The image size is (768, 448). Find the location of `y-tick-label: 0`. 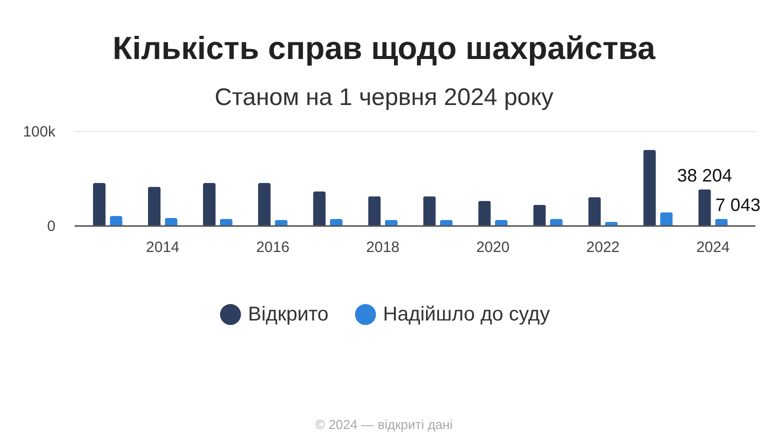

y-tick-label: 0 is located at coordinates (51, 226).